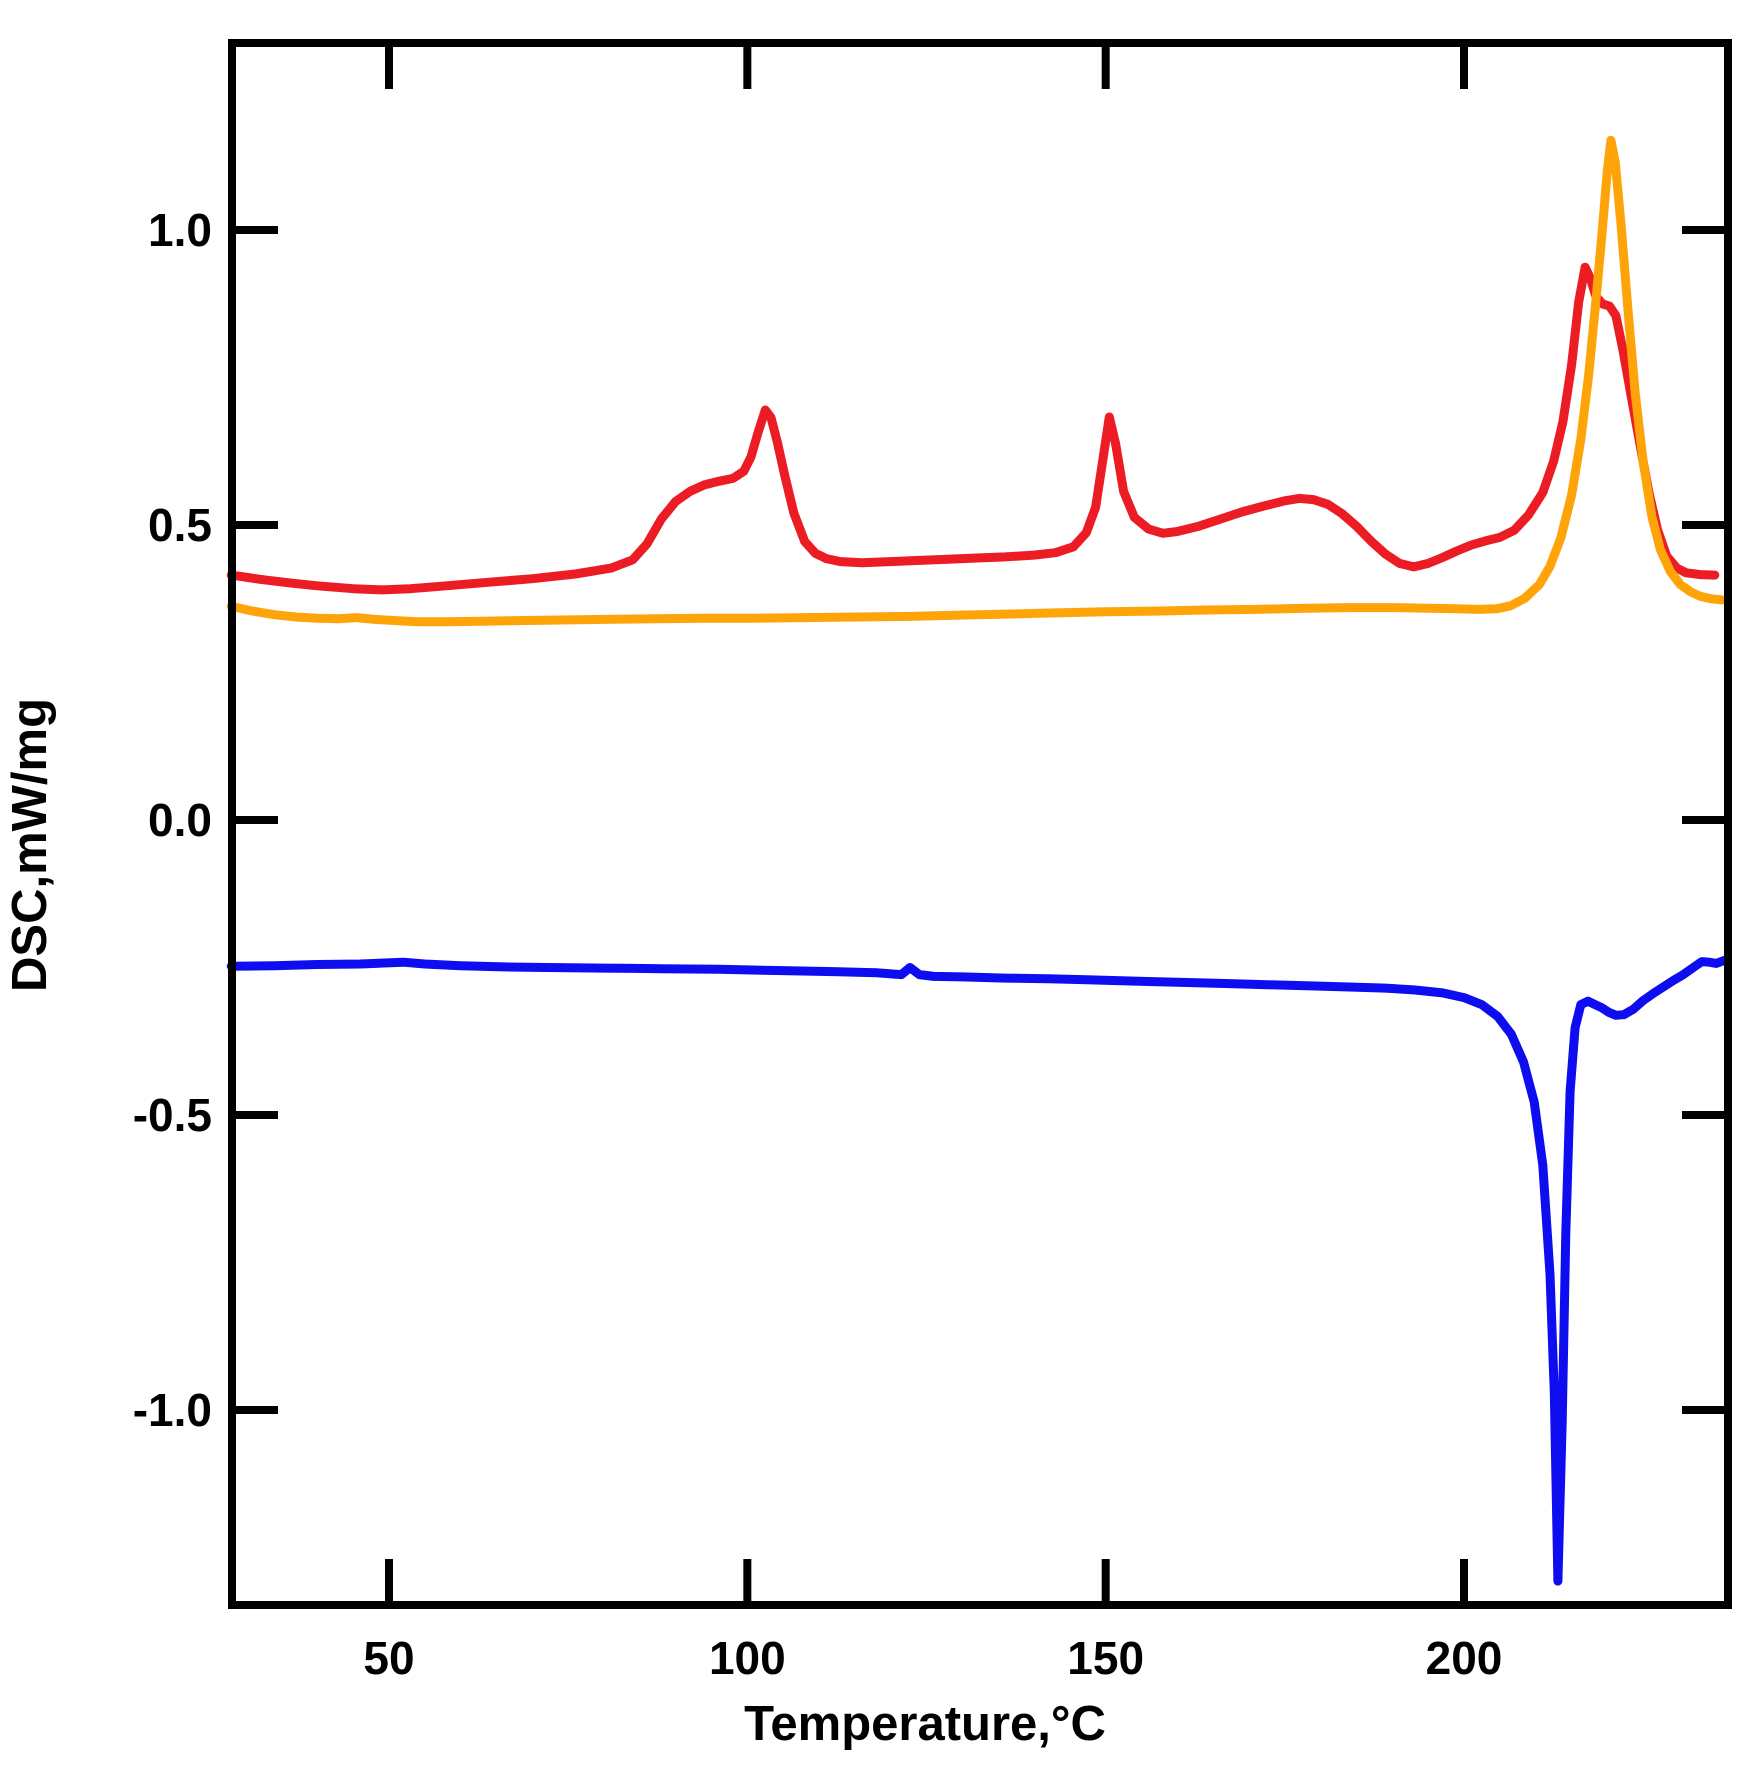  I want to click on x-tick-label-150: 150, so click(1105, 1658).